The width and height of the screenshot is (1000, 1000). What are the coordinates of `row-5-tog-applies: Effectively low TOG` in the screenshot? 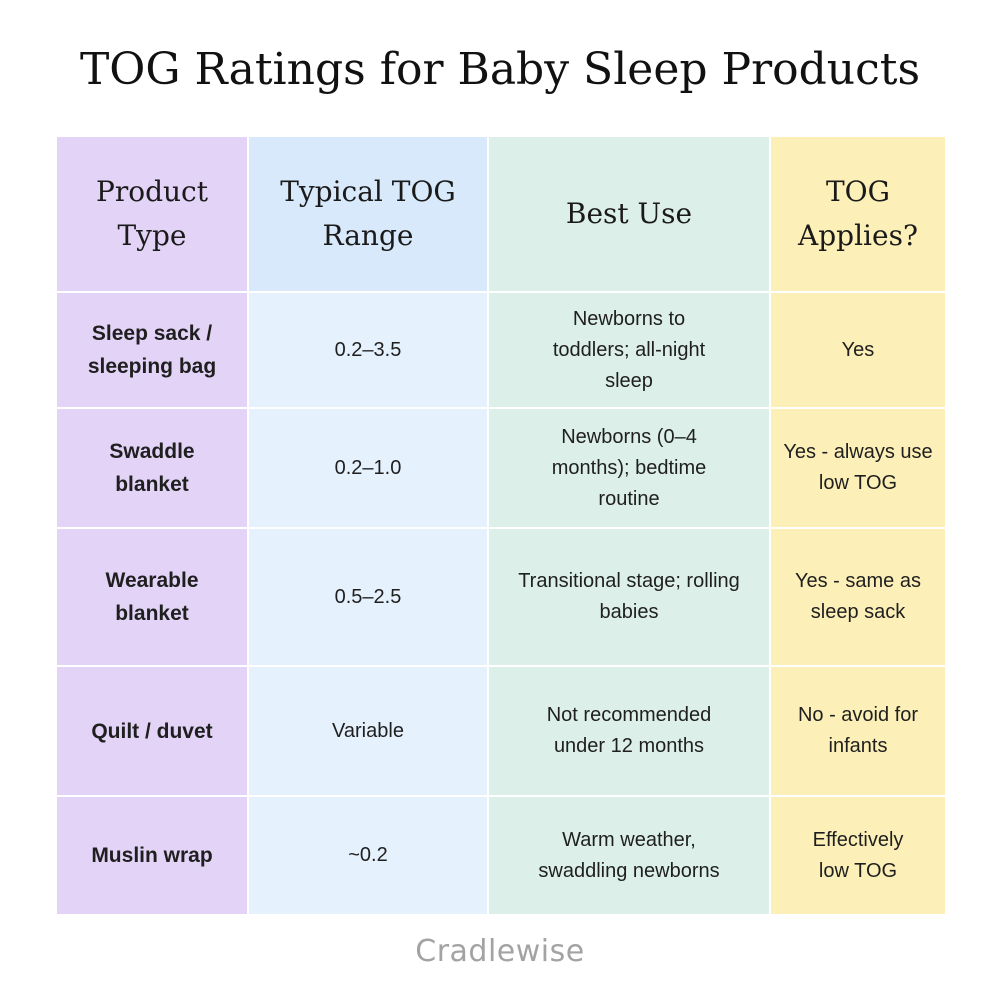 It's located at (858, 855).